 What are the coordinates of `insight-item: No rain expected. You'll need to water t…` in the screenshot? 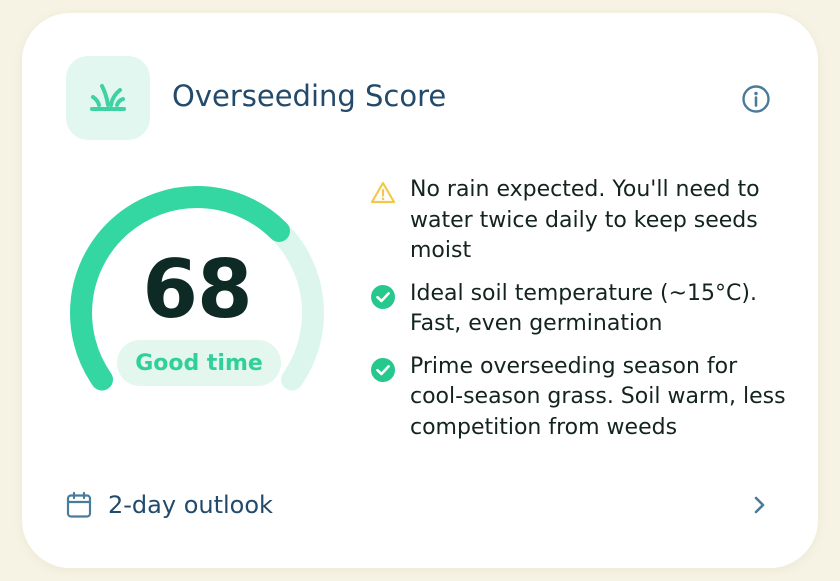 It's located at (580, 221).